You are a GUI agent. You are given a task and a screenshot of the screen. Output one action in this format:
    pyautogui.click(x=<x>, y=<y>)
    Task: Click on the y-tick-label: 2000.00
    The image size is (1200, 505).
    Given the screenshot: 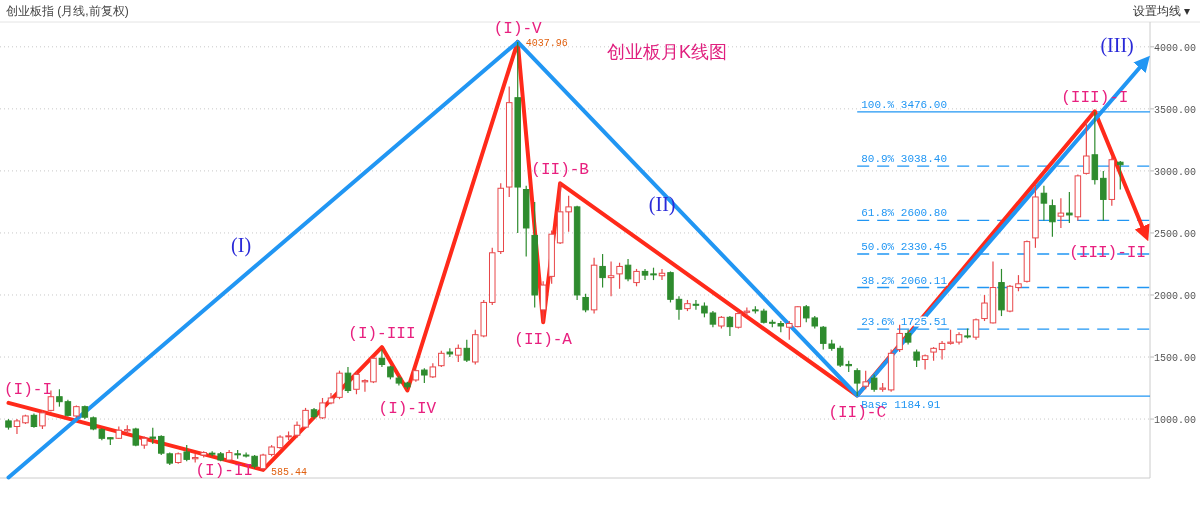 What is the action you would take?
    pyautogui.click(x=1175, y=296)
    